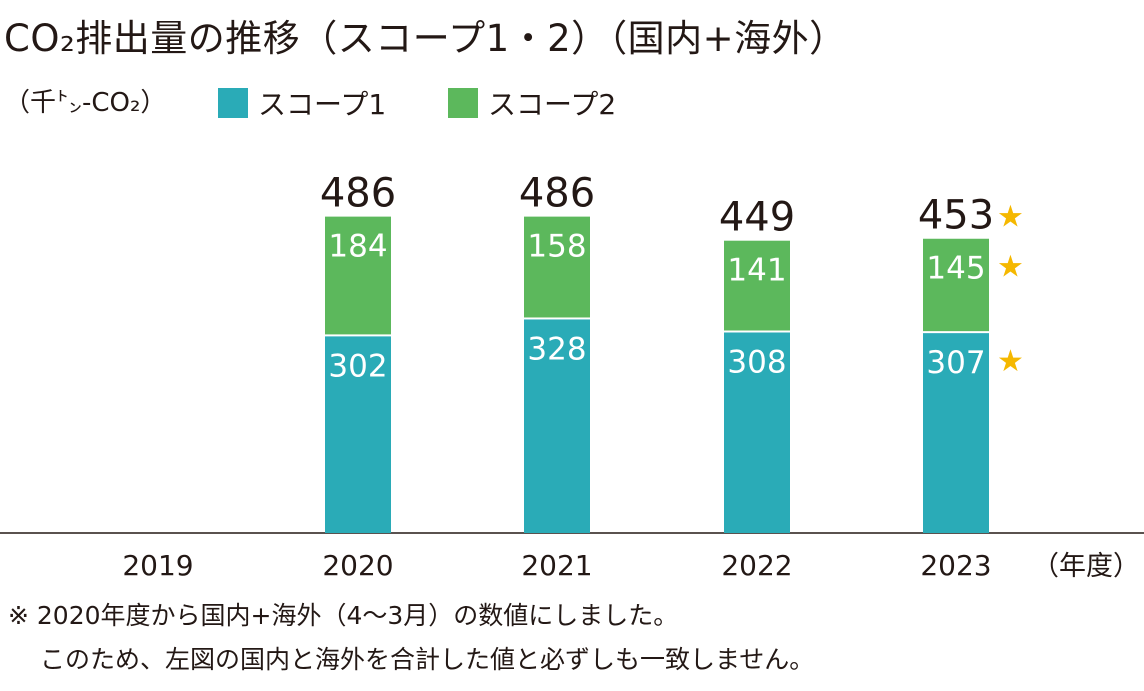 The width and height of the screenshot is (1144, 691). Describe the element at coordinates (1010, 267) in the screenshot. I see `star-marker-scope2-2023: ★` at that location.